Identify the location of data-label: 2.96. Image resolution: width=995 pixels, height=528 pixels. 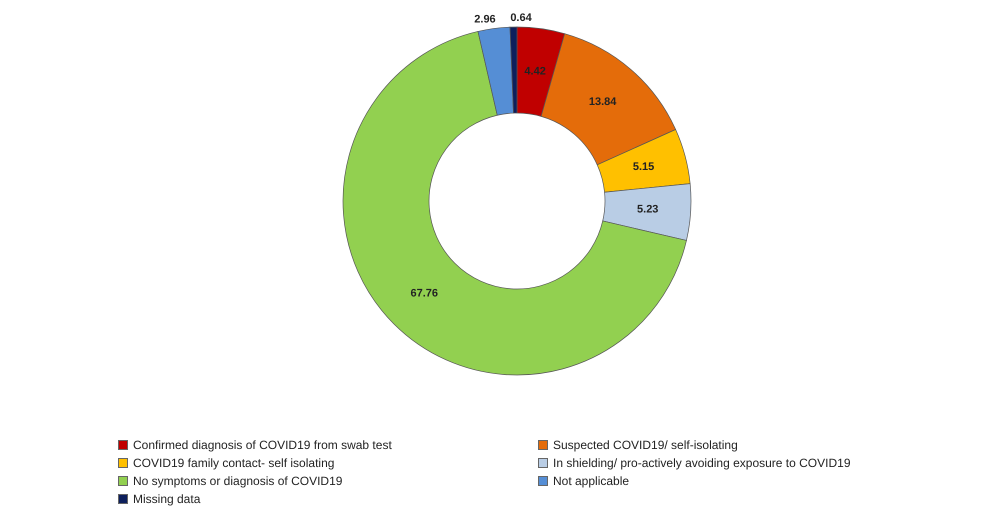
(485, 20).